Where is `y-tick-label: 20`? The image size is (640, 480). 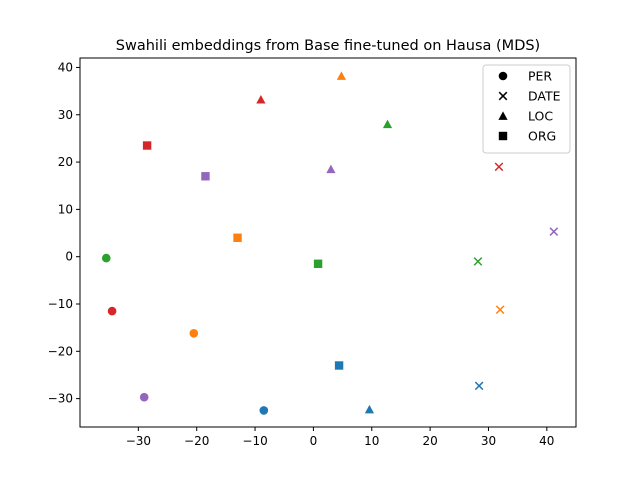
y-tick-label: 20 is located at coordinates (65, 162).